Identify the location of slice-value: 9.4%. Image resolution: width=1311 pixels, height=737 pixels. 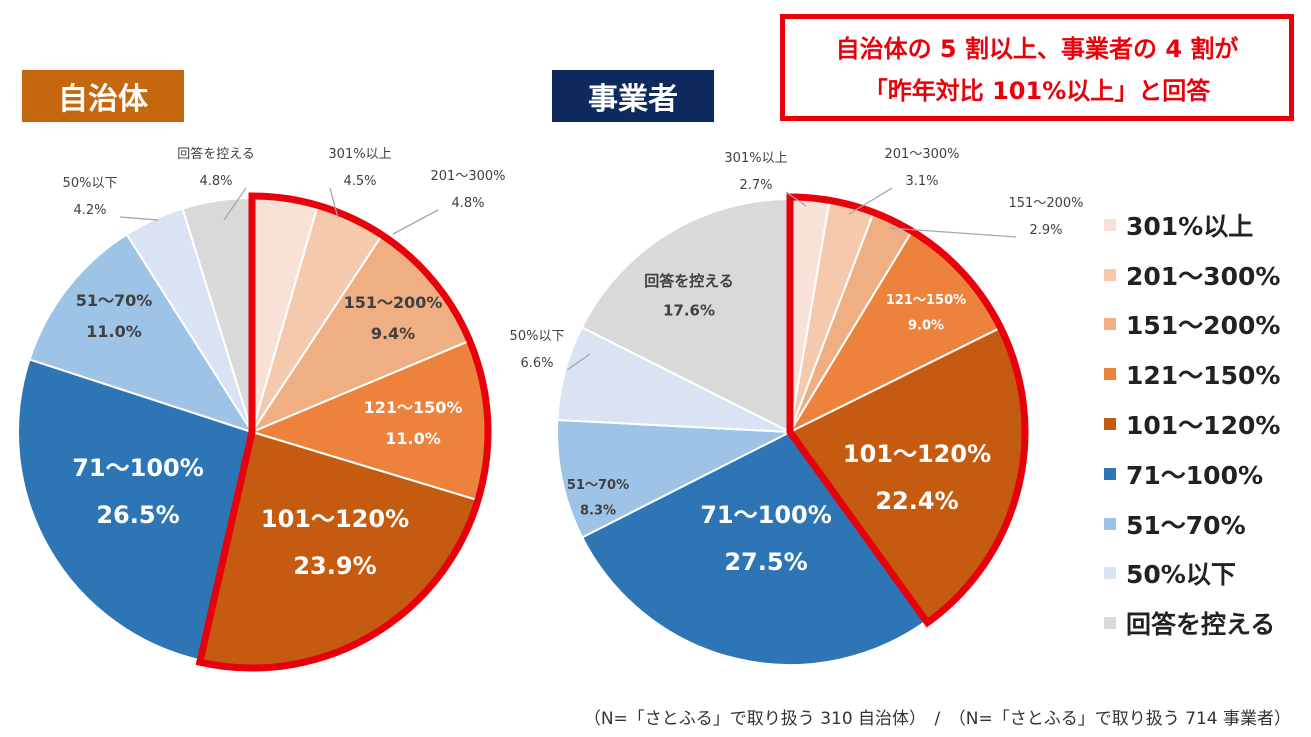
(393, 333).